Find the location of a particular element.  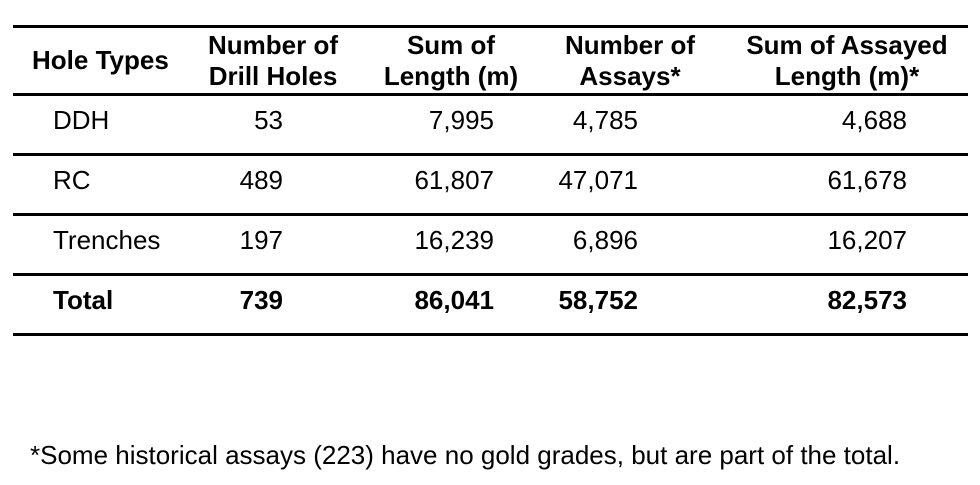

cell-sum-length: 86,041 is located at coordinates (454, 300).